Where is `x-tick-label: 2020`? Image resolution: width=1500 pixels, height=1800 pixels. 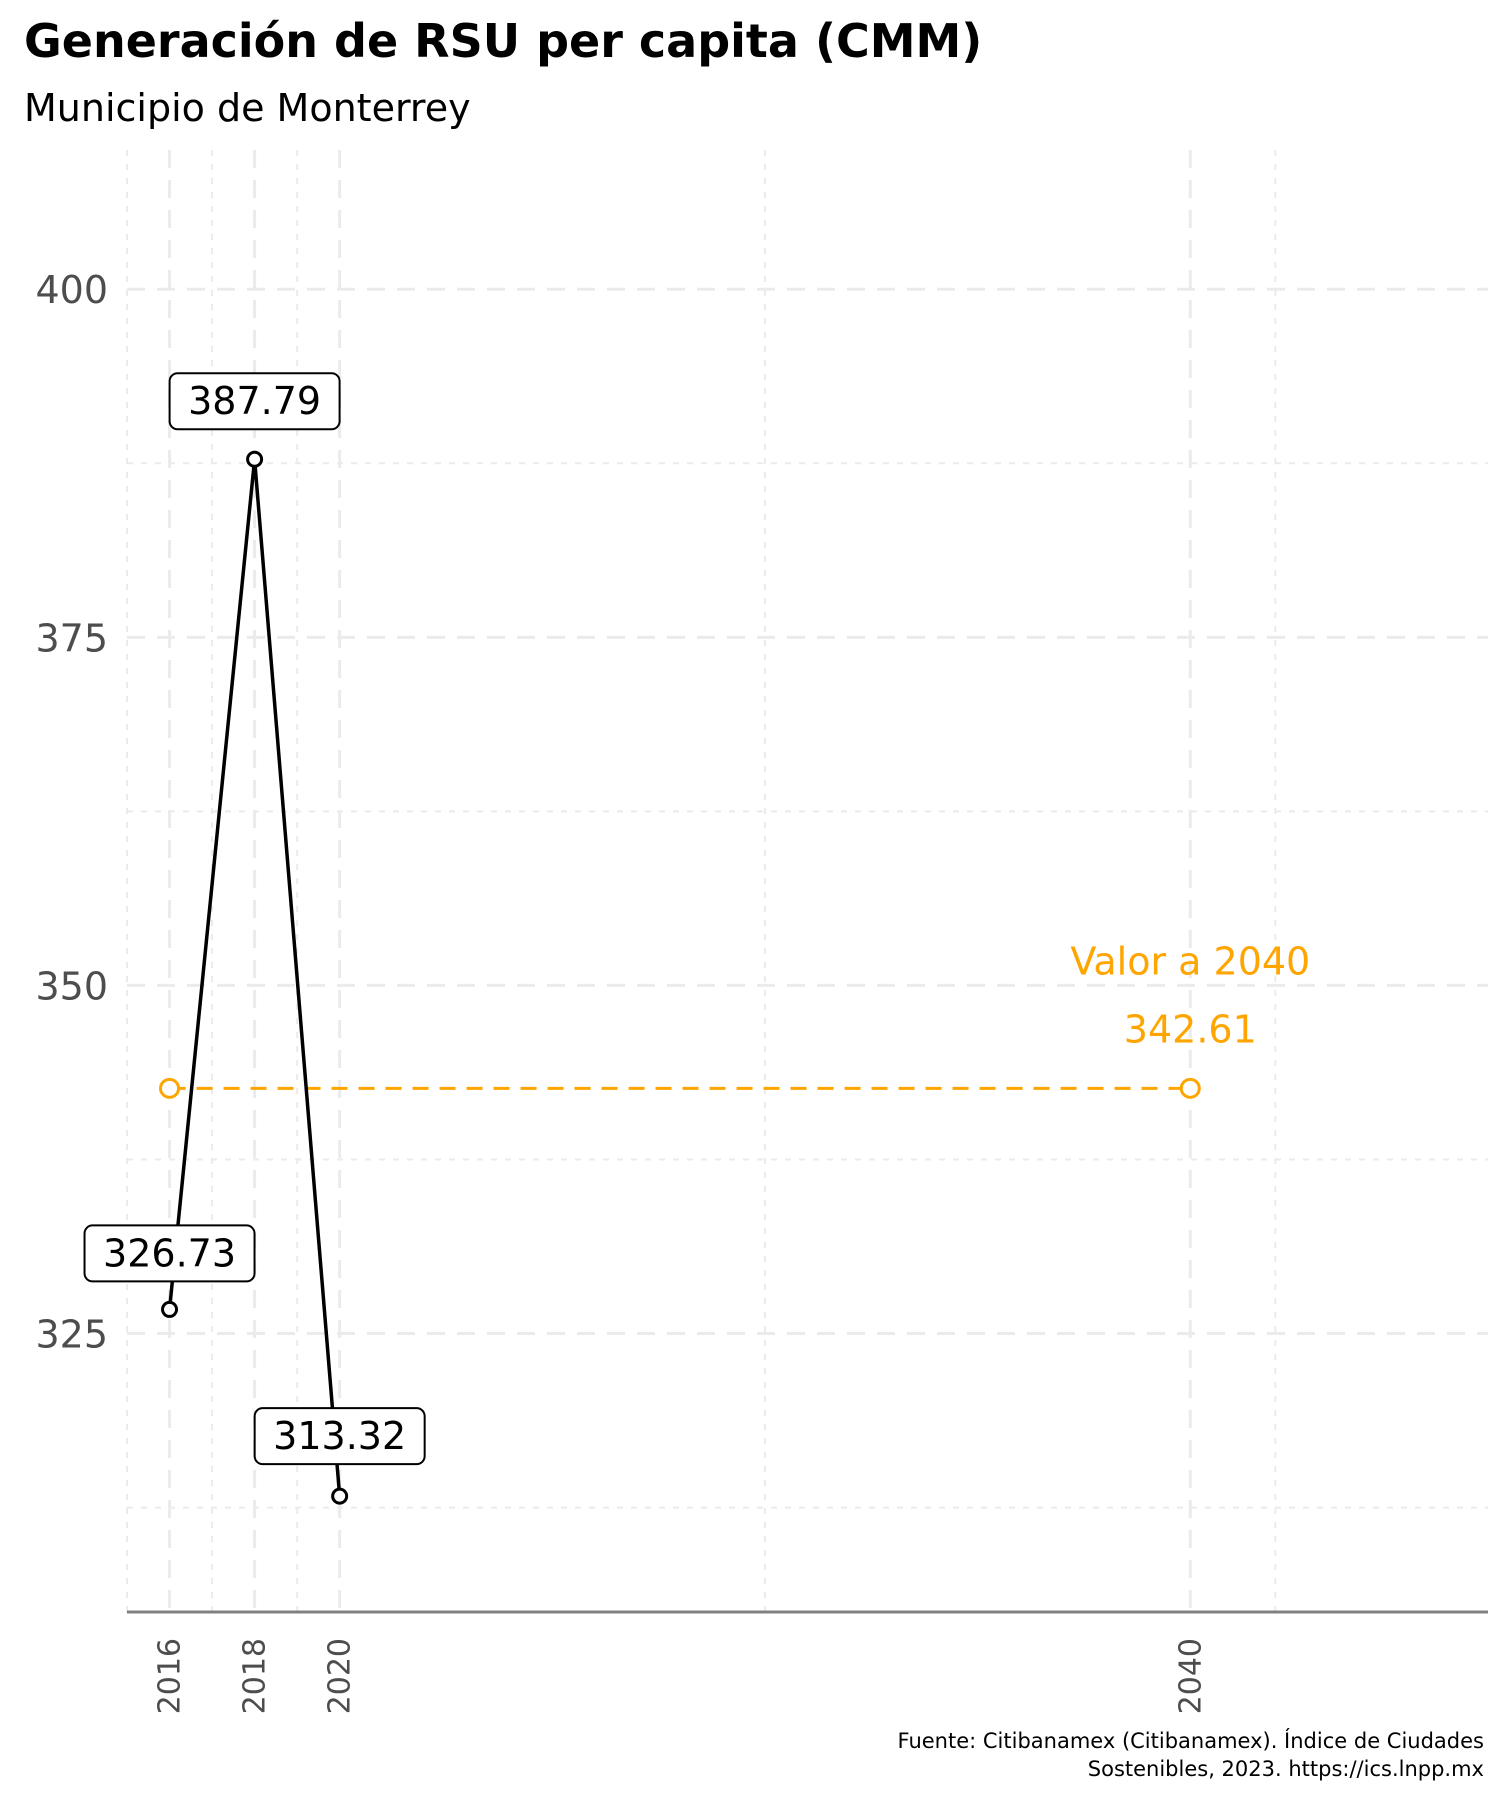
x-tick-label: 2020 is located at coordinates (340, 1676).